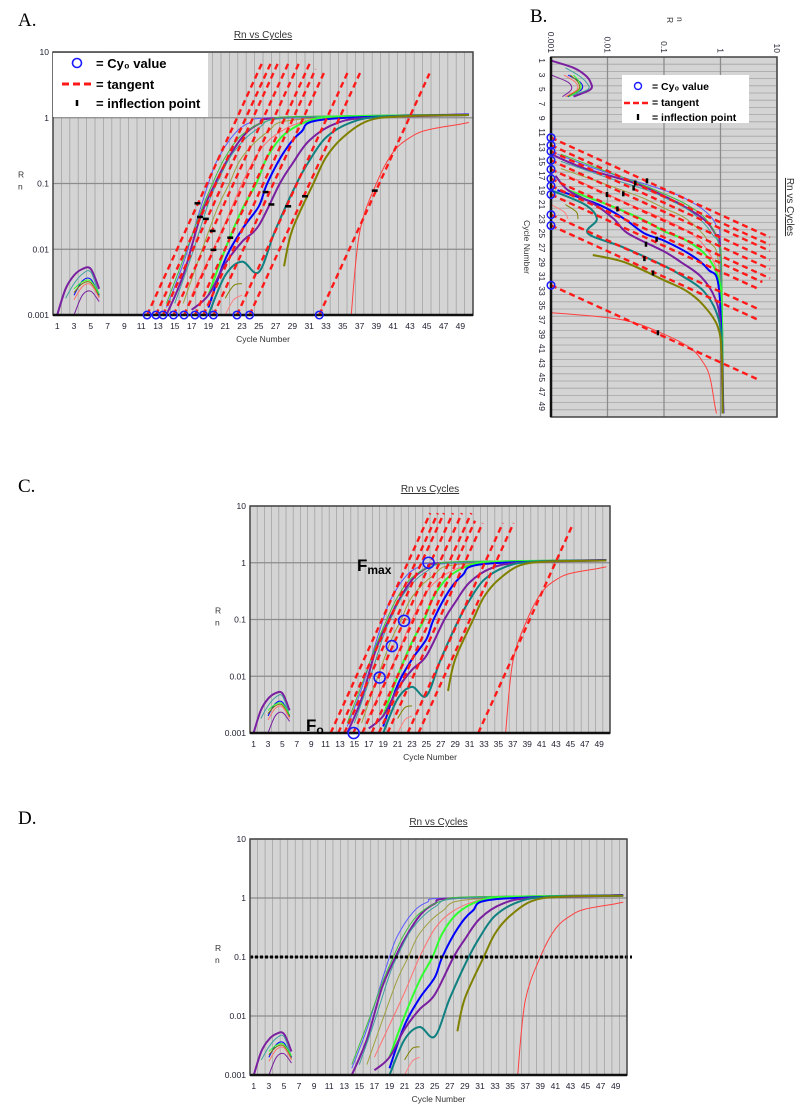 This screenshot has height=1119, width=800. I want to click on x-tick-label: 9, so click(311, 744).